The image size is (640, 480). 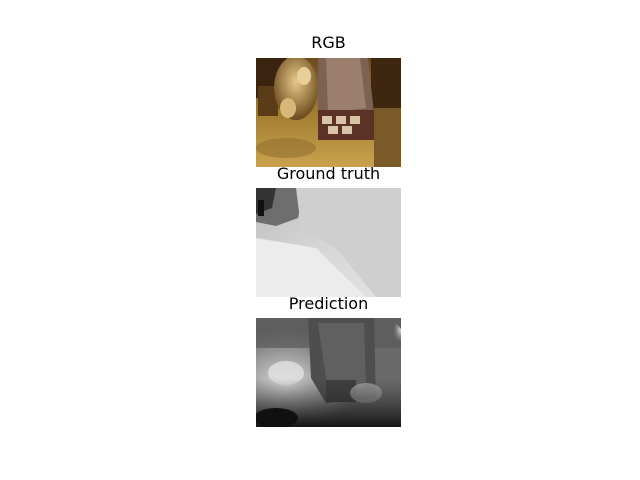 I want to click on prediction-image, so click(x=328, y=372).